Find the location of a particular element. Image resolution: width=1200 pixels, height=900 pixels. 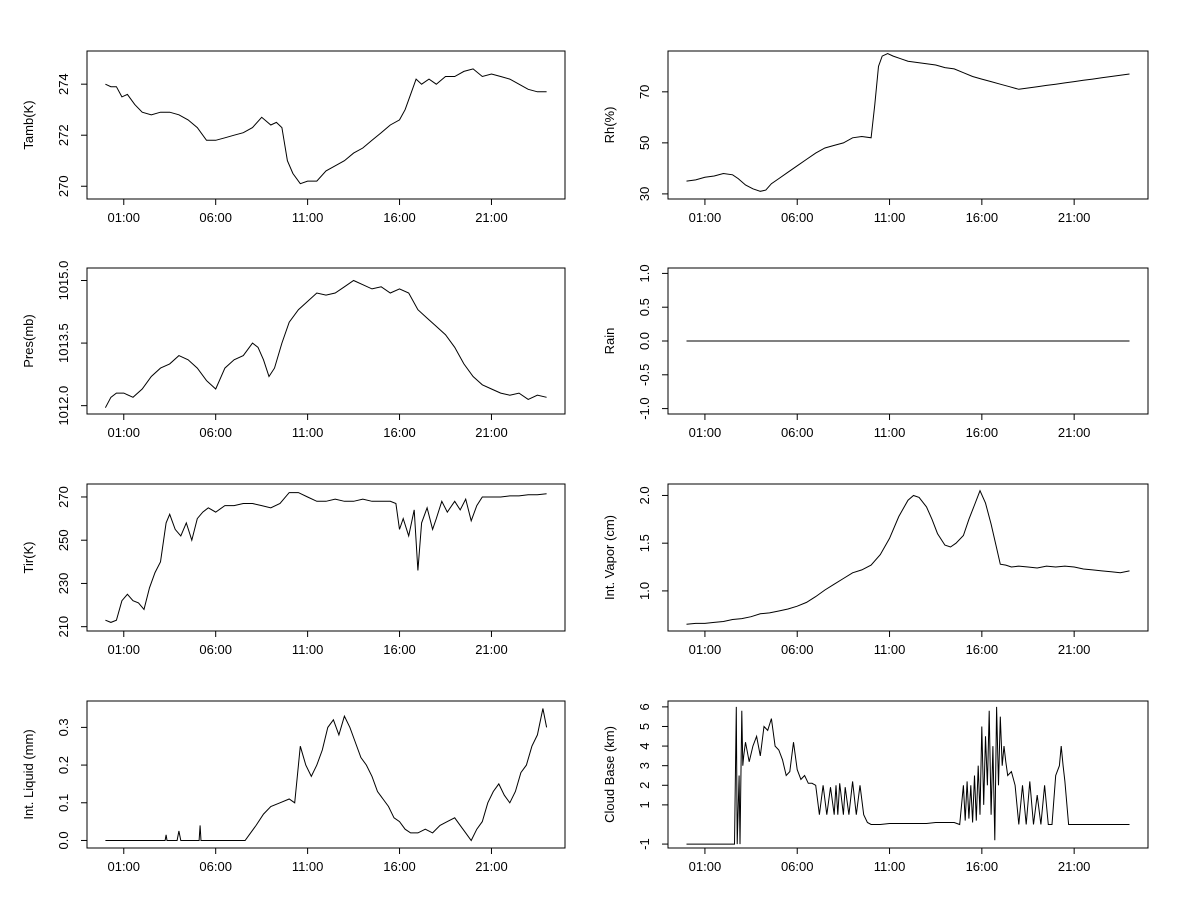

y-tick-label: 0.2 is located at coordinates (63, 765).